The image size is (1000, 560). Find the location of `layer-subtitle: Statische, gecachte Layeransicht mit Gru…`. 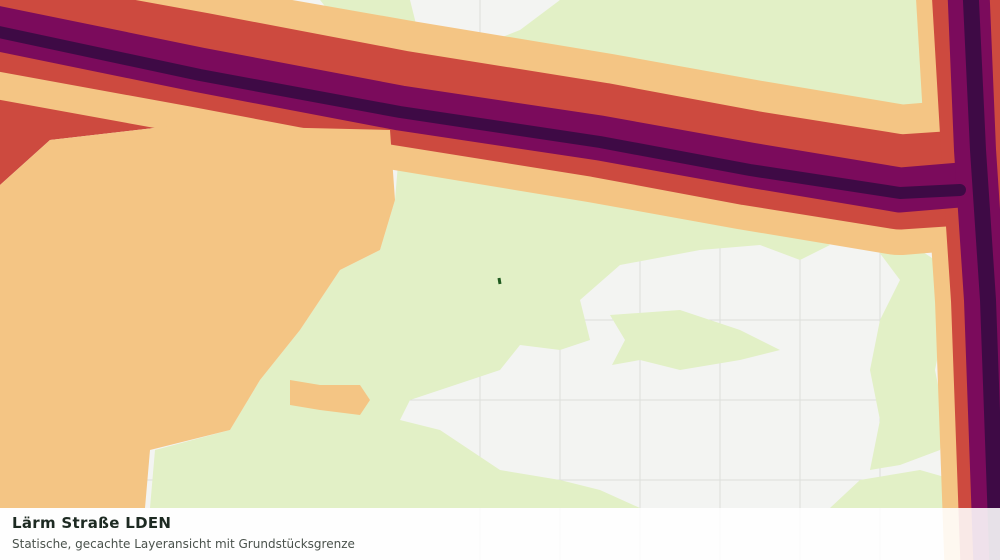

layer-subtitle: Statische, gecachte Layeransicht mit Gru… is located at coordinates (183, 544).